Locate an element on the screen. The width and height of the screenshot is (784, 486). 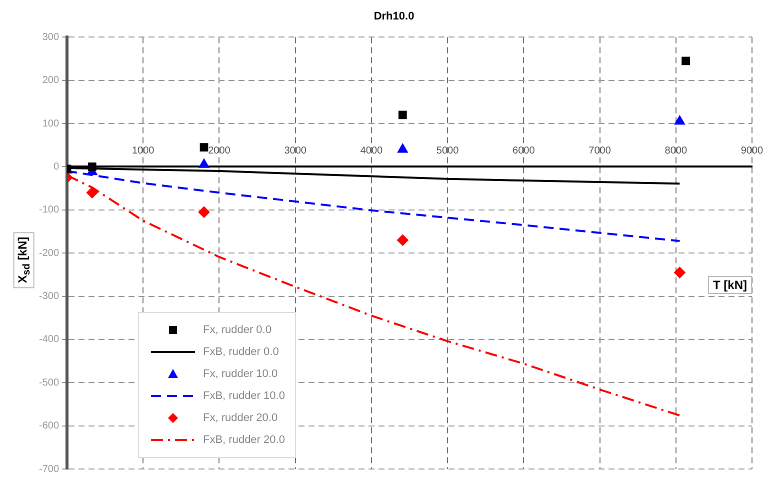
y-tick-label: -200 is located at coordinates (49, 253).